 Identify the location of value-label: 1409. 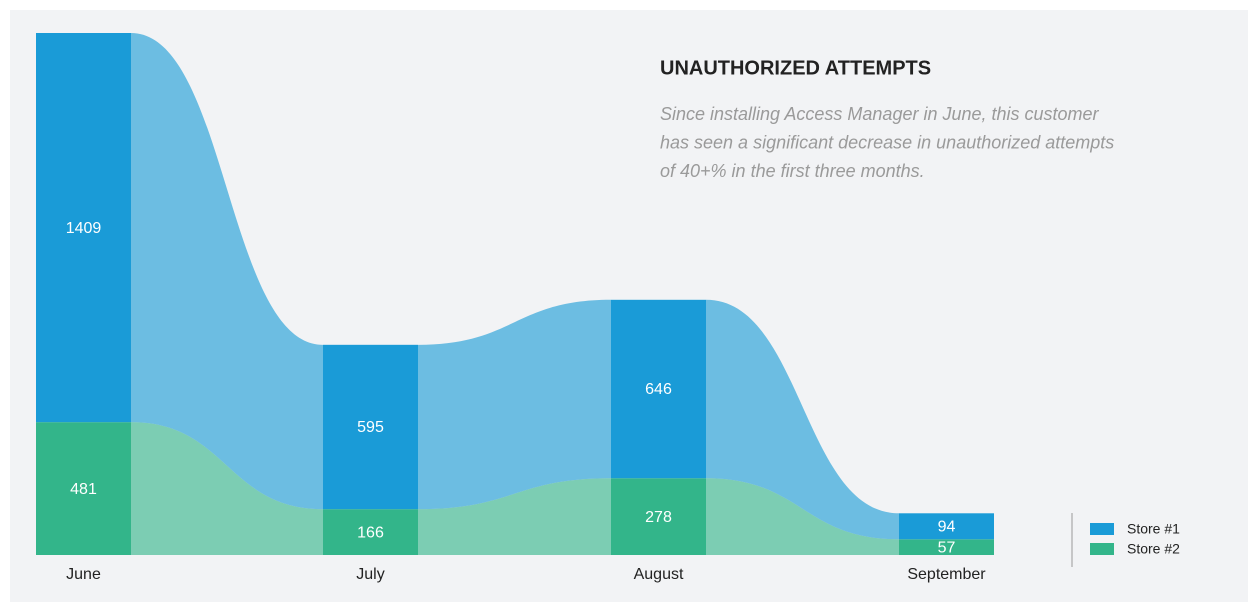
(84, 228).